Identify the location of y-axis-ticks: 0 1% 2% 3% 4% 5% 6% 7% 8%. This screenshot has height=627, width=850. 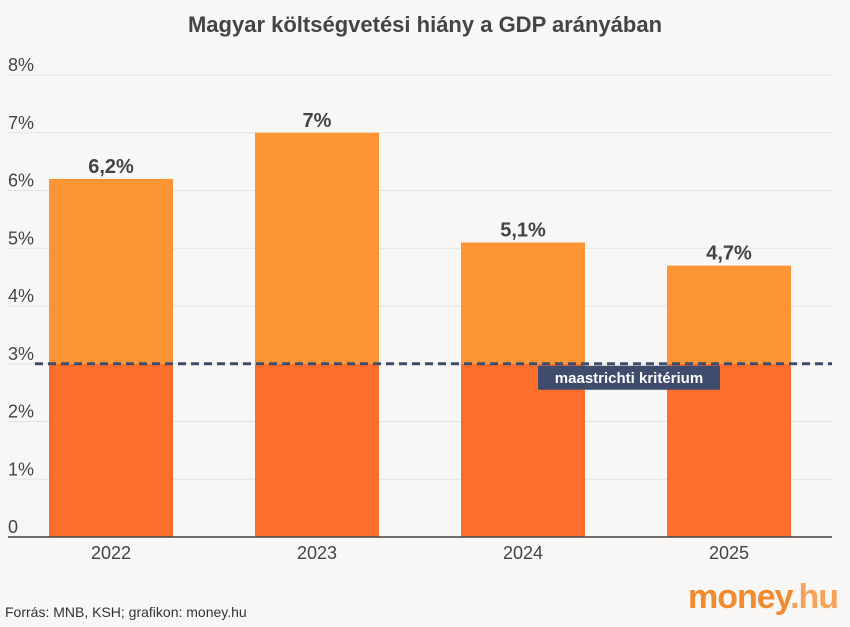
(21, 296).